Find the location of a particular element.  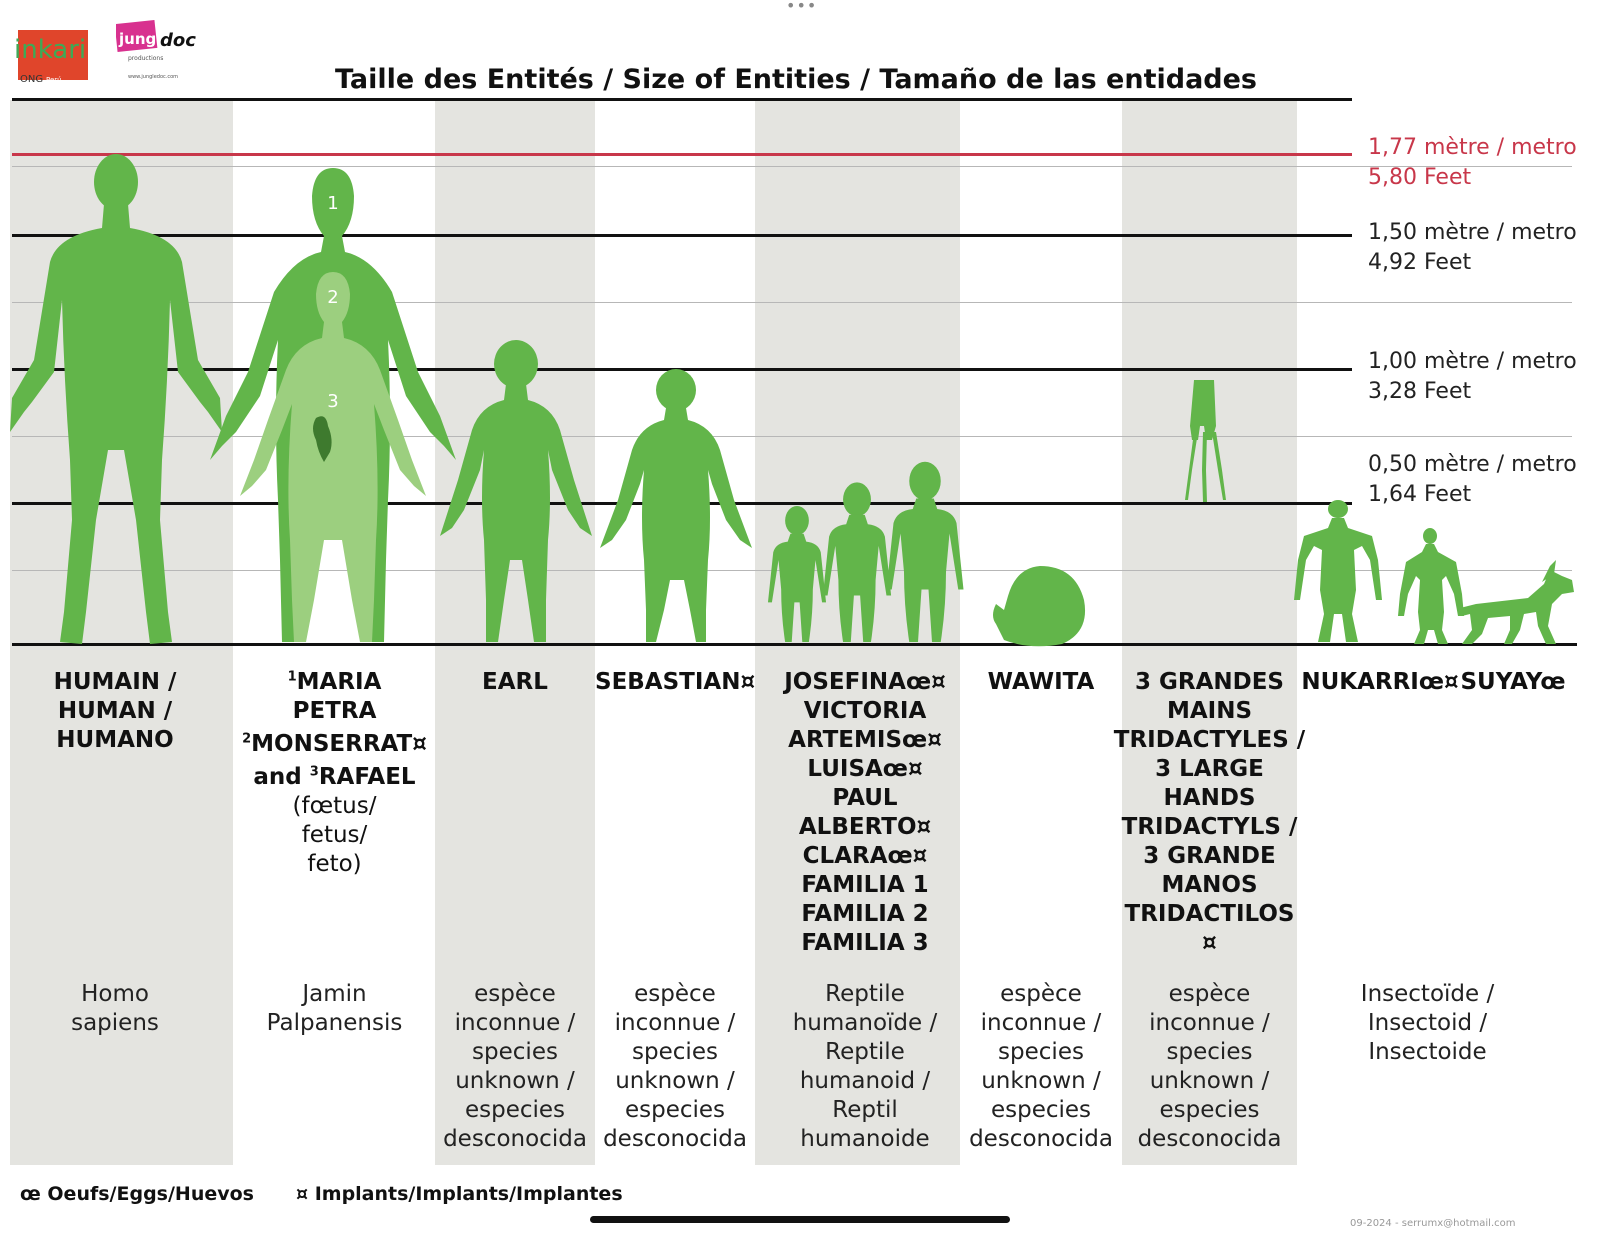

name-line: fetus/ is located at coordinates (334, 835).